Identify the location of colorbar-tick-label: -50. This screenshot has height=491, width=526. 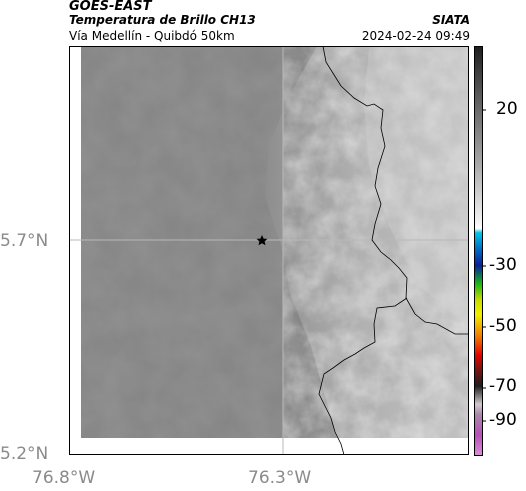
(503, 326).